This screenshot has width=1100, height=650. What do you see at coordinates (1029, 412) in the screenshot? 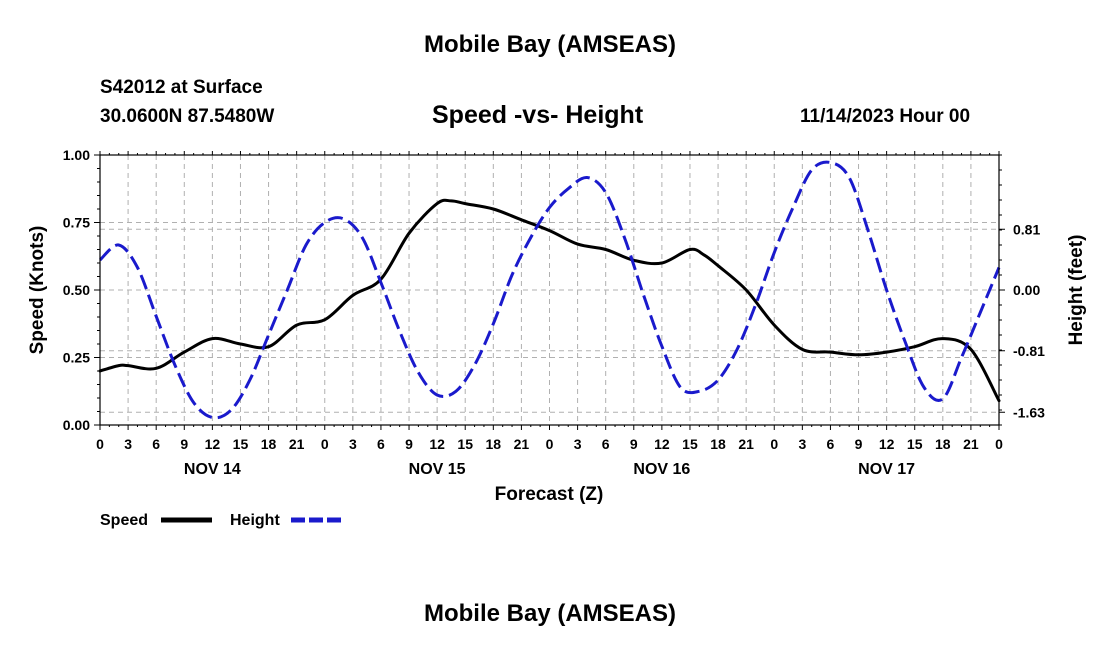
I see `y2-tick-label: -1.63` at bounding box center [1029, 412].